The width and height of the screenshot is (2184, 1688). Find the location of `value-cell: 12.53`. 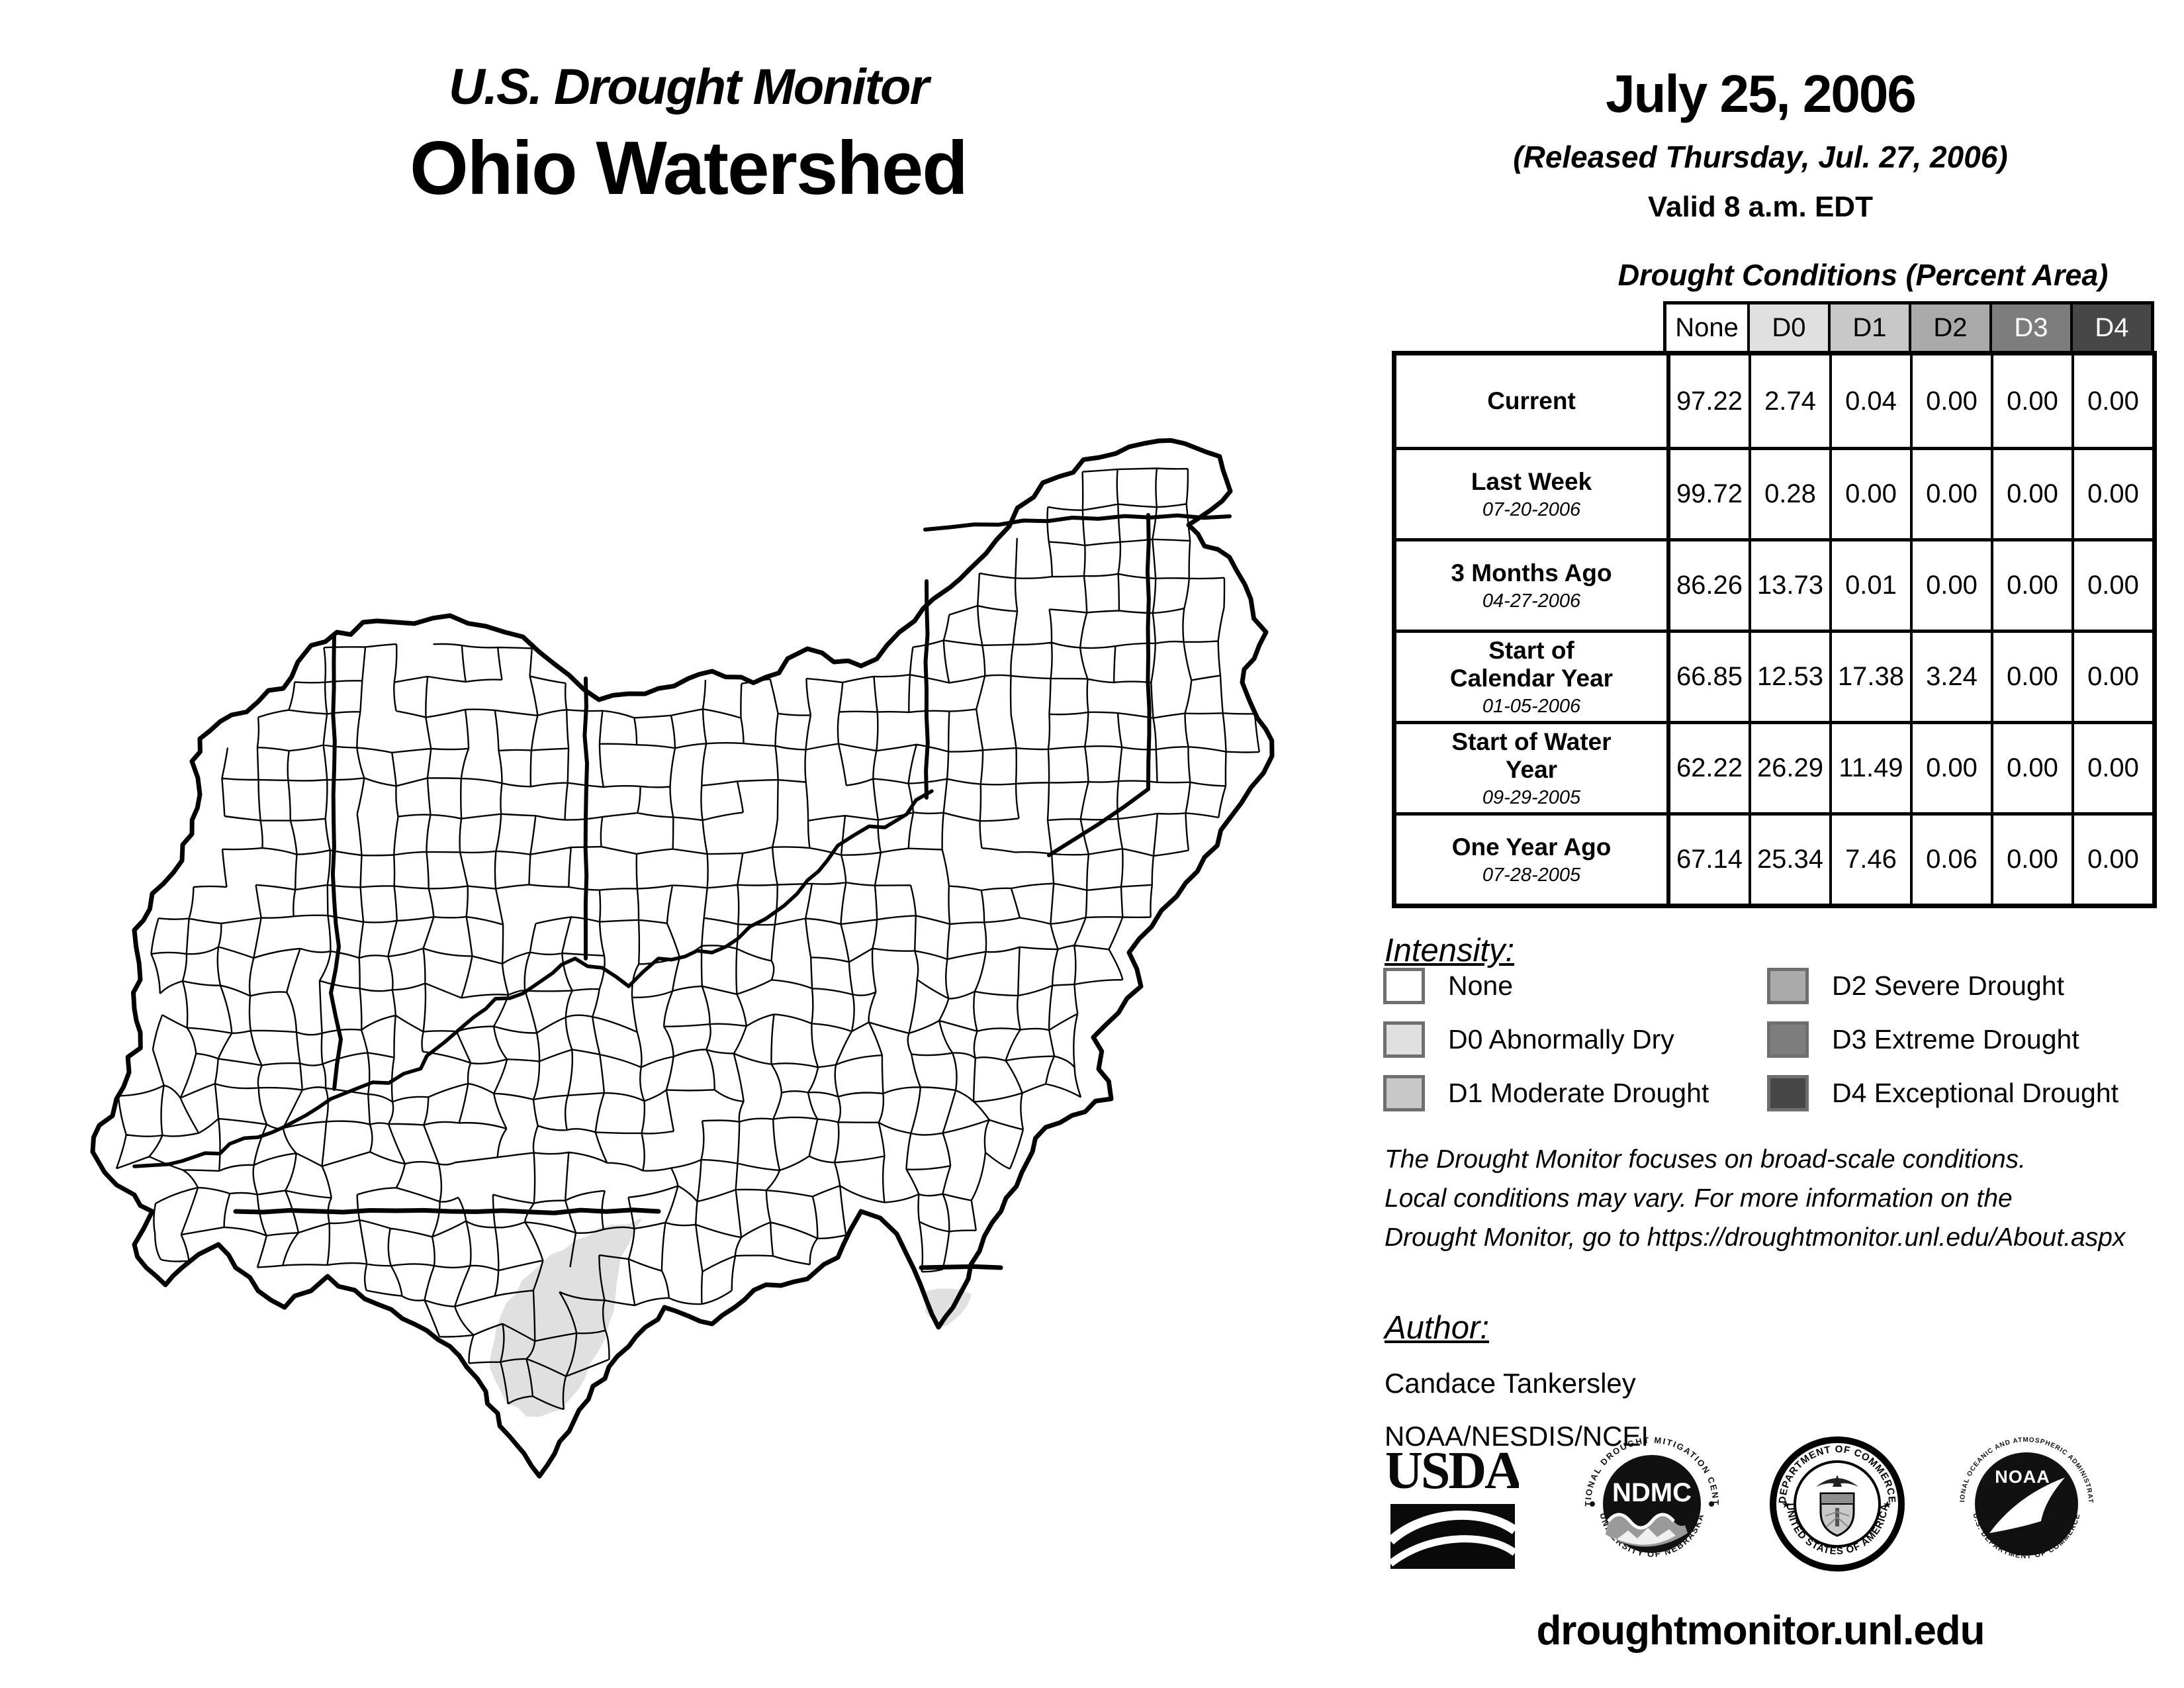

value-cell: 12.53 is located at coordinates (1789, 675).